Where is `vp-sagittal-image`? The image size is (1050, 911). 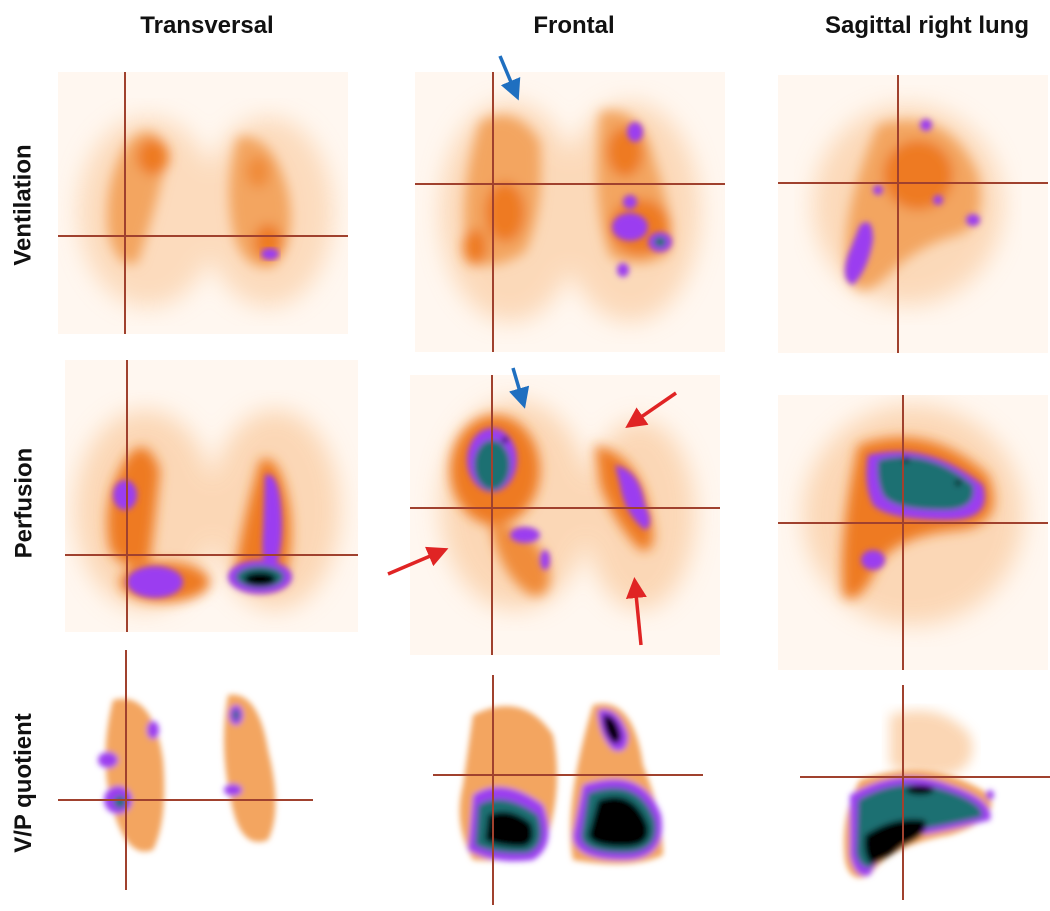
vp-sagittal-image is located at coordinates (925, 792).